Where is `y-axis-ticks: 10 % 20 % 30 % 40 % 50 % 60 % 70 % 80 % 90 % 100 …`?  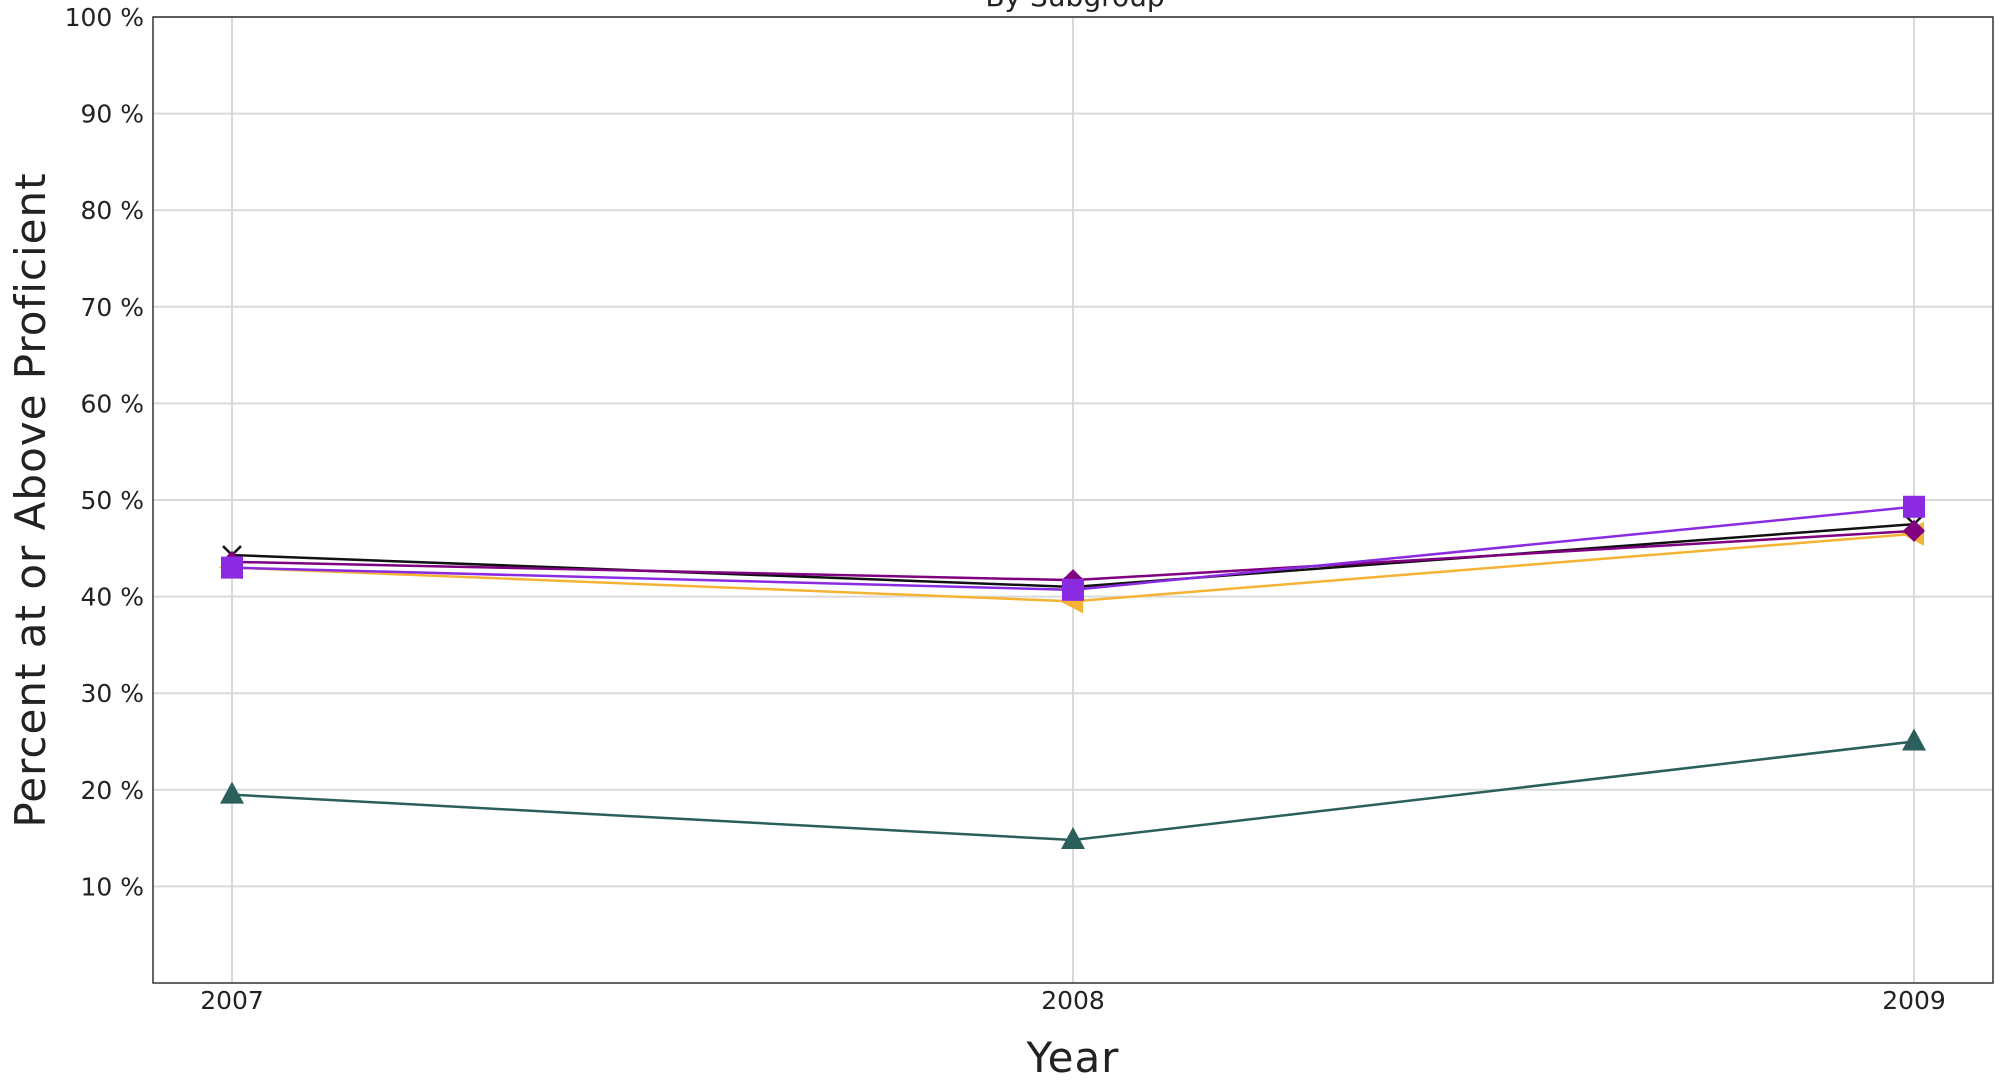 y-axis-ticks: 10 % 20 % 30 % 40 % 50 % 60 % 70 % 80 % 90 % 100 … is located at coordinates (104, 452).